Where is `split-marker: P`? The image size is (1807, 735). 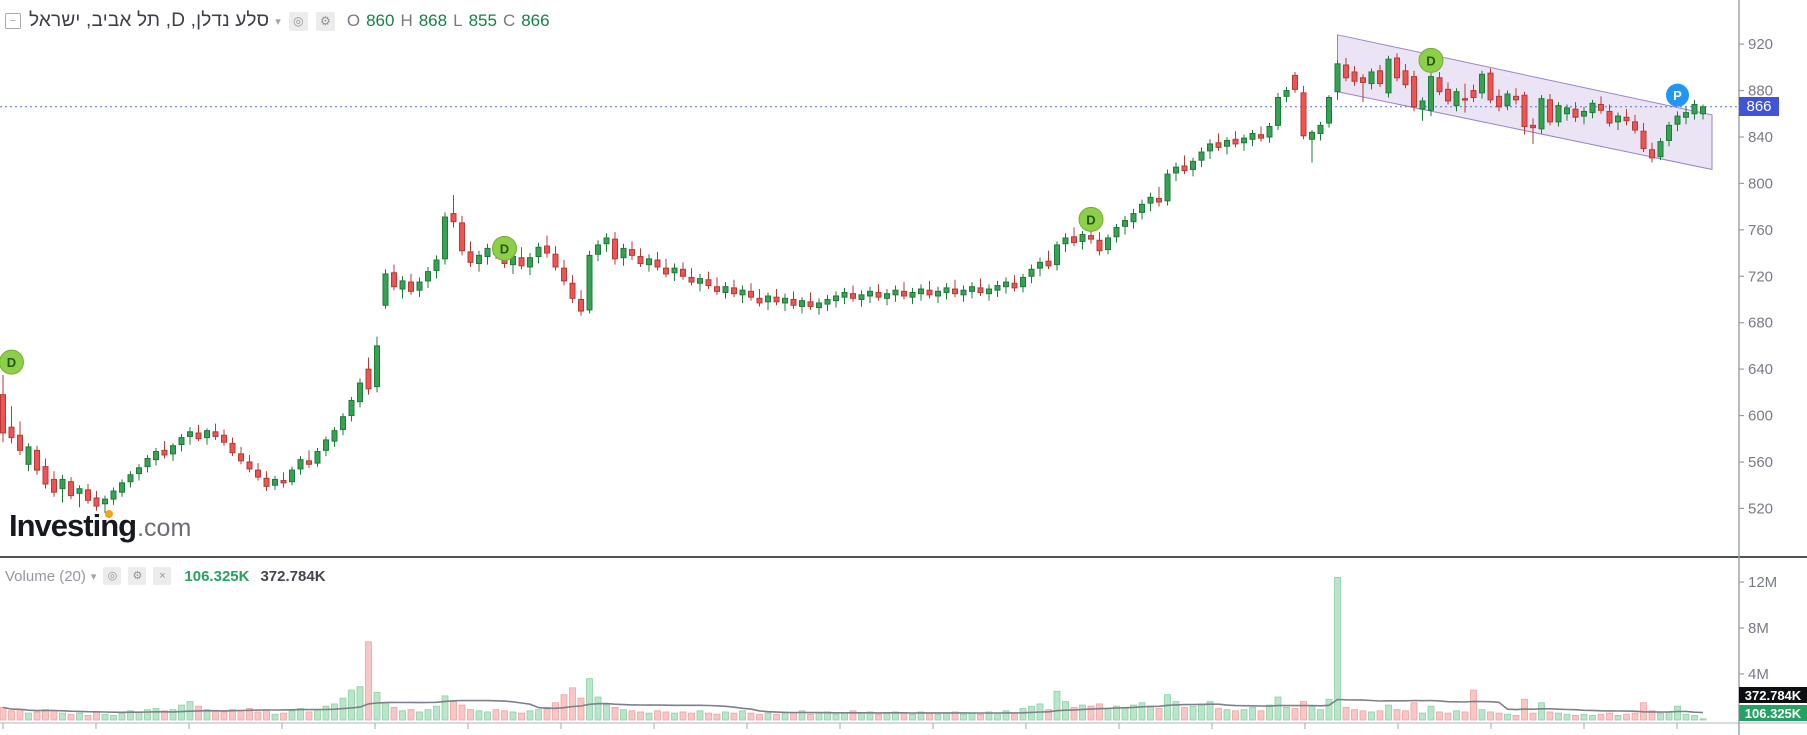 split-marker: P is located at coordinates (1677, 95).